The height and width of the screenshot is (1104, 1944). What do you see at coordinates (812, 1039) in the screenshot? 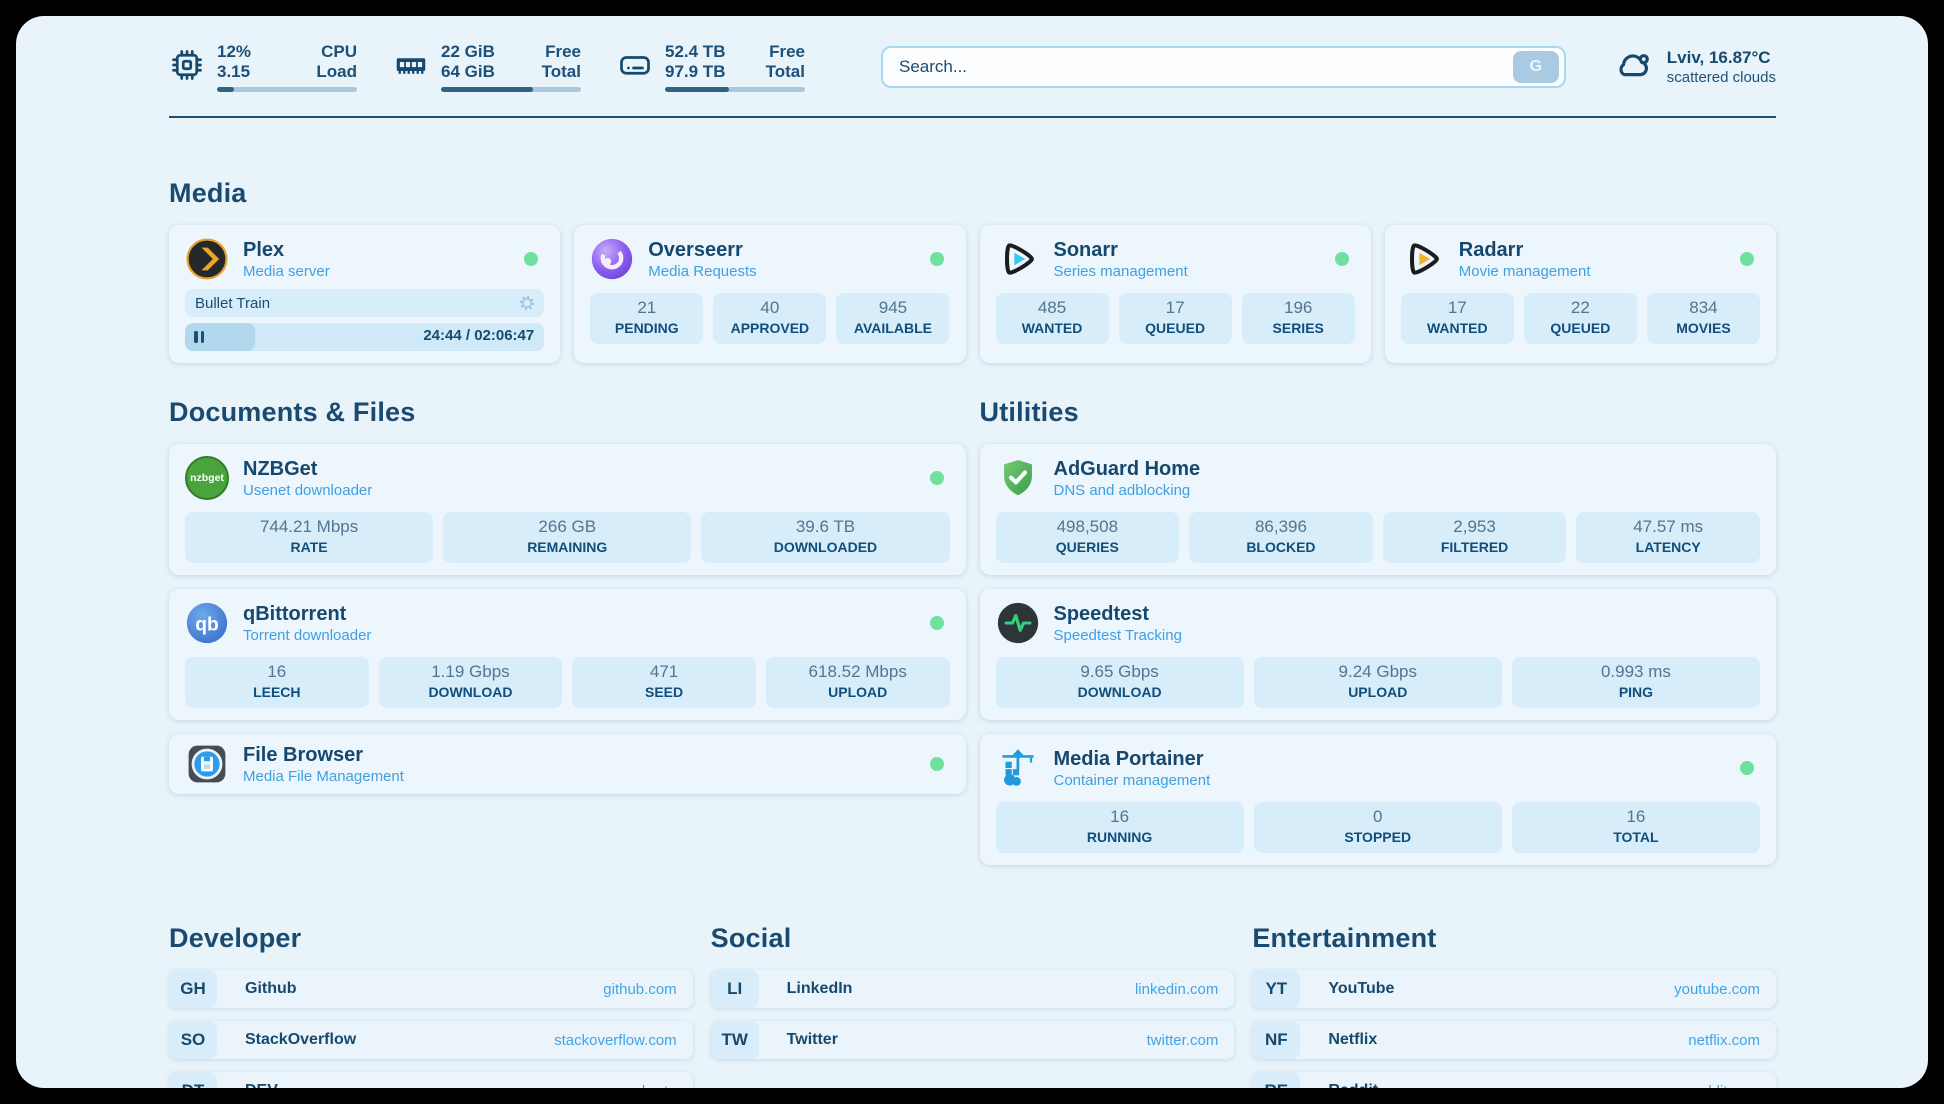
I see `bookmark-name: Twitter` at bounding box center [812, 1039].